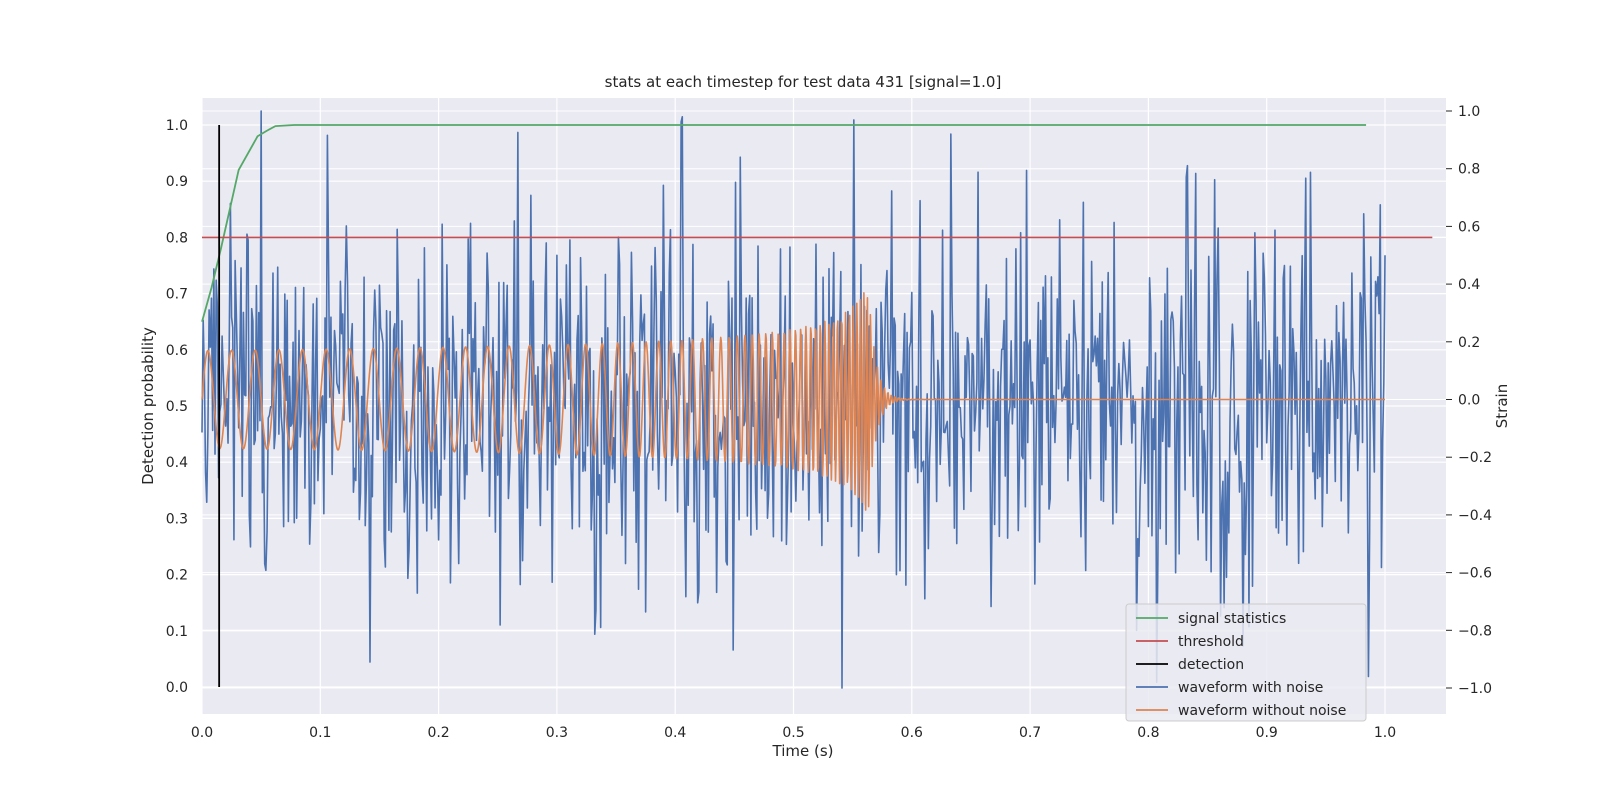 This screenshot has height=800, width=1600. I want to click on x-tick-label: 0.6, so click(912, 733).